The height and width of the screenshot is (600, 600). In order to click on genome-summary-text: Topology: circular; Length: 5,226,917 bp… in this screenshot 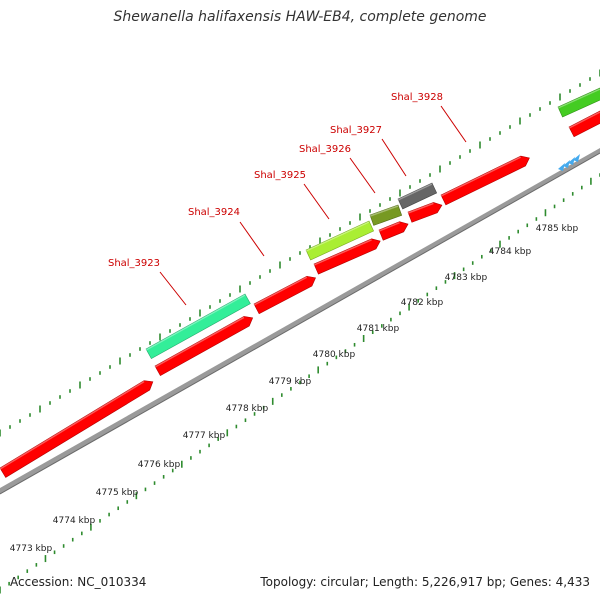, I will do `click(425, 582)`.